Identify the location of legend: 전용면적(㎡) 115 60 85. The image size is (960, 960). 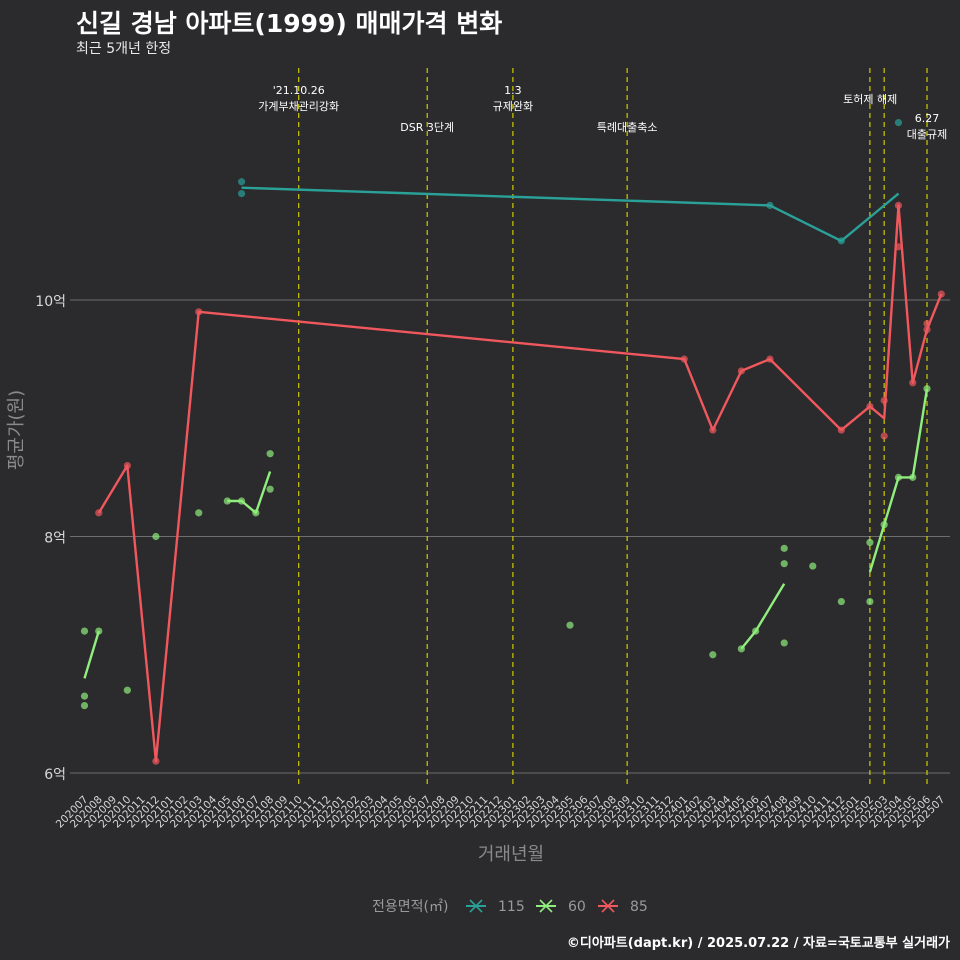
(510, 907).